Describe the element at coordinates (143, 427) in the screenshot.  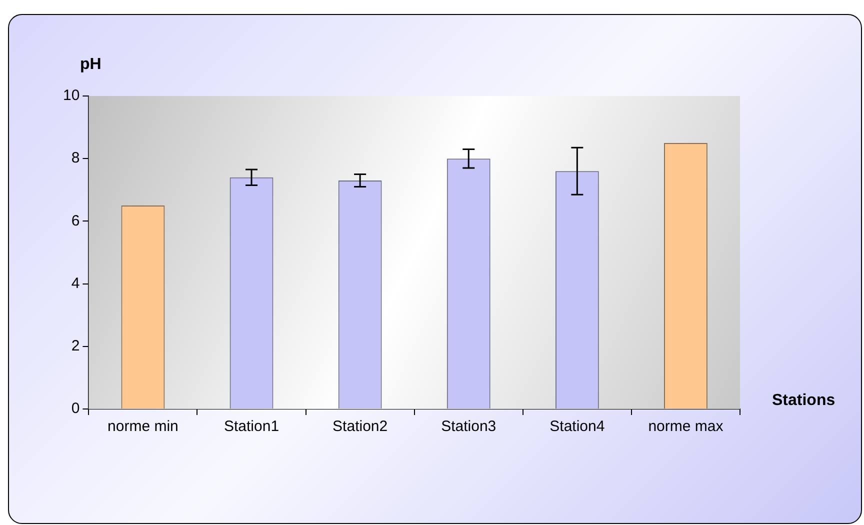
I see `x-tick-label: norme min` at that location.